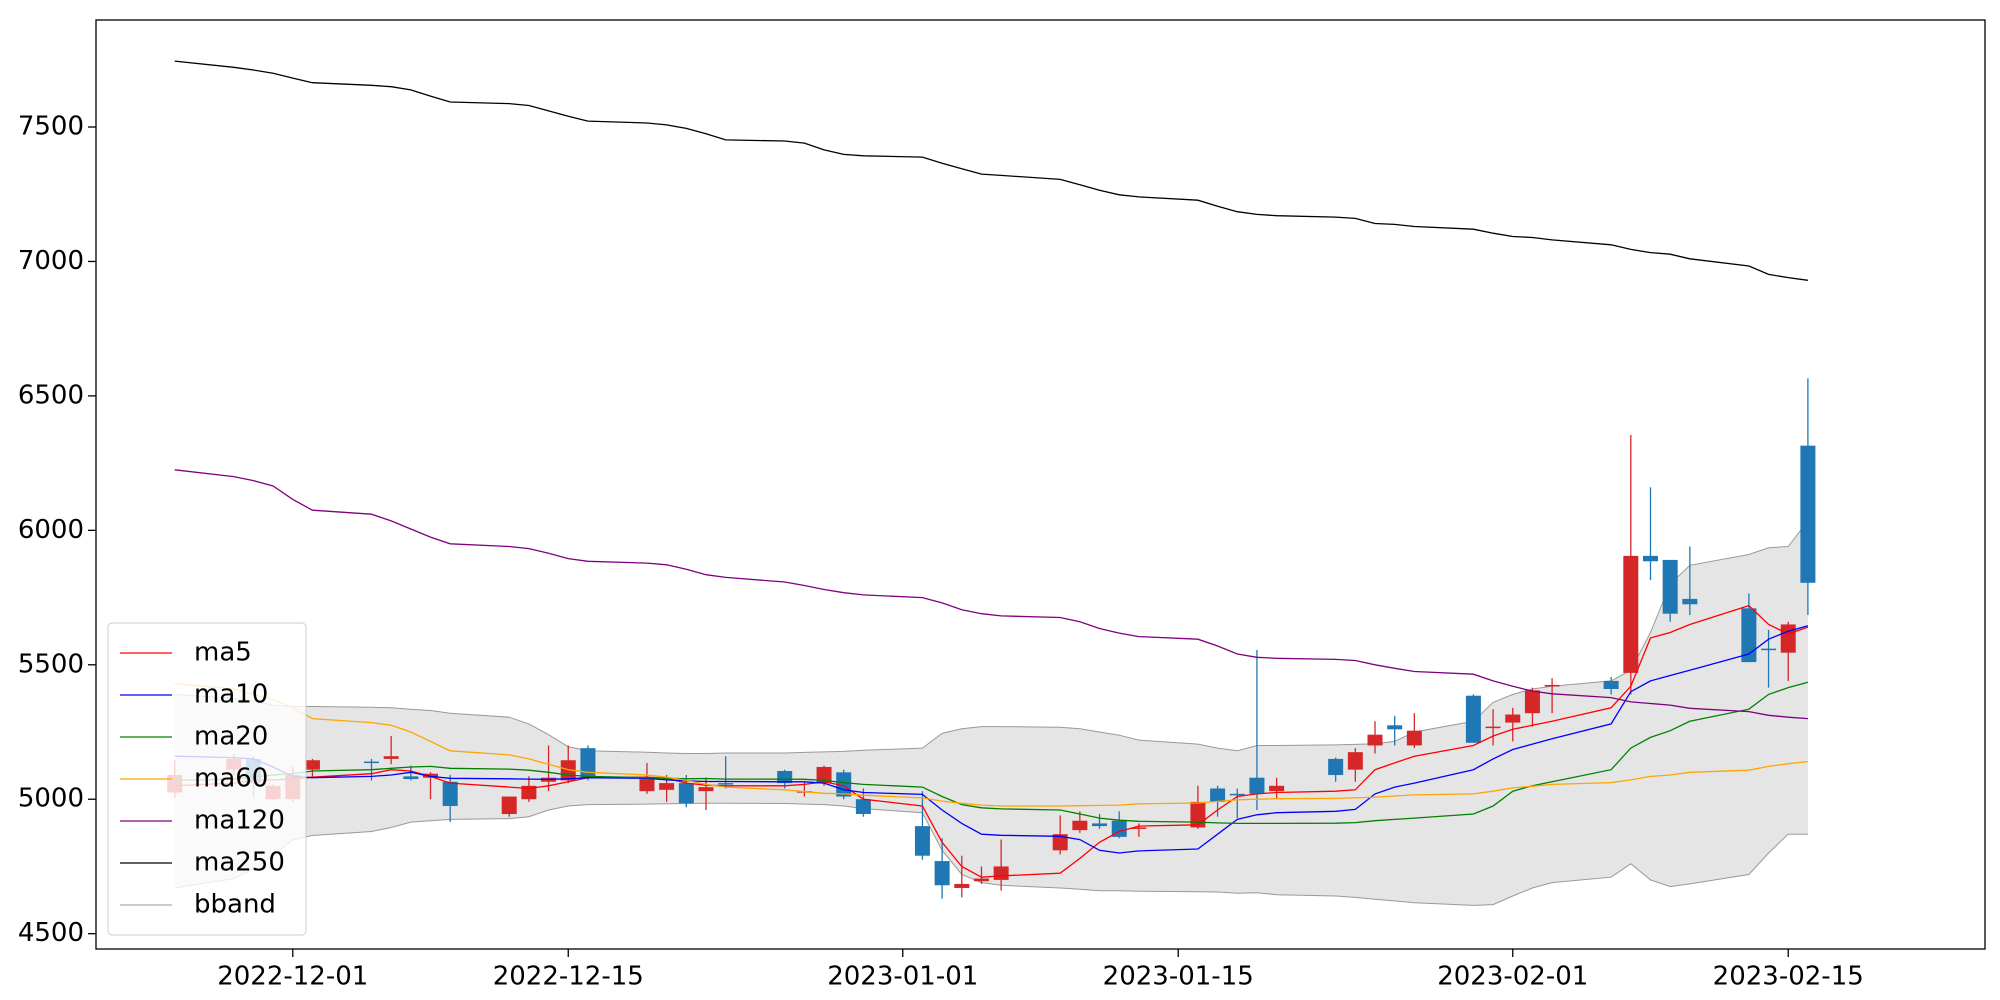 This screenshot has width=2000, height=1000. What do you see at coordinates (292, 977) in the screenshot?
I see `x-tick-label: 2022-12-01` at bounding box center [292, 977].